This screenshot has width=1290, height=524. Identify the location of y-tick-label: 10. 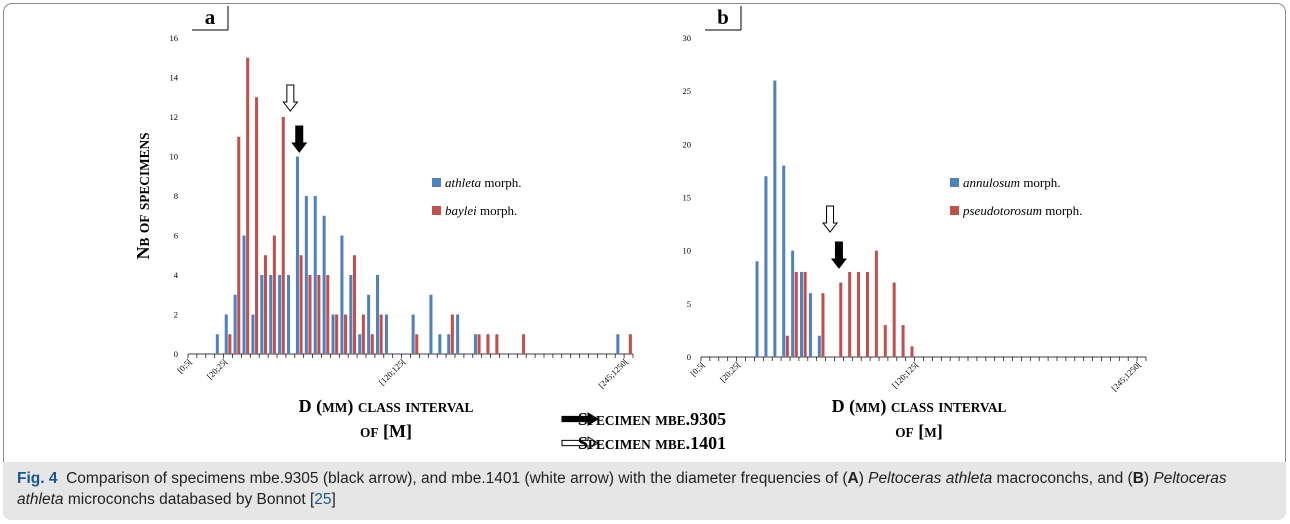
(687, 251).